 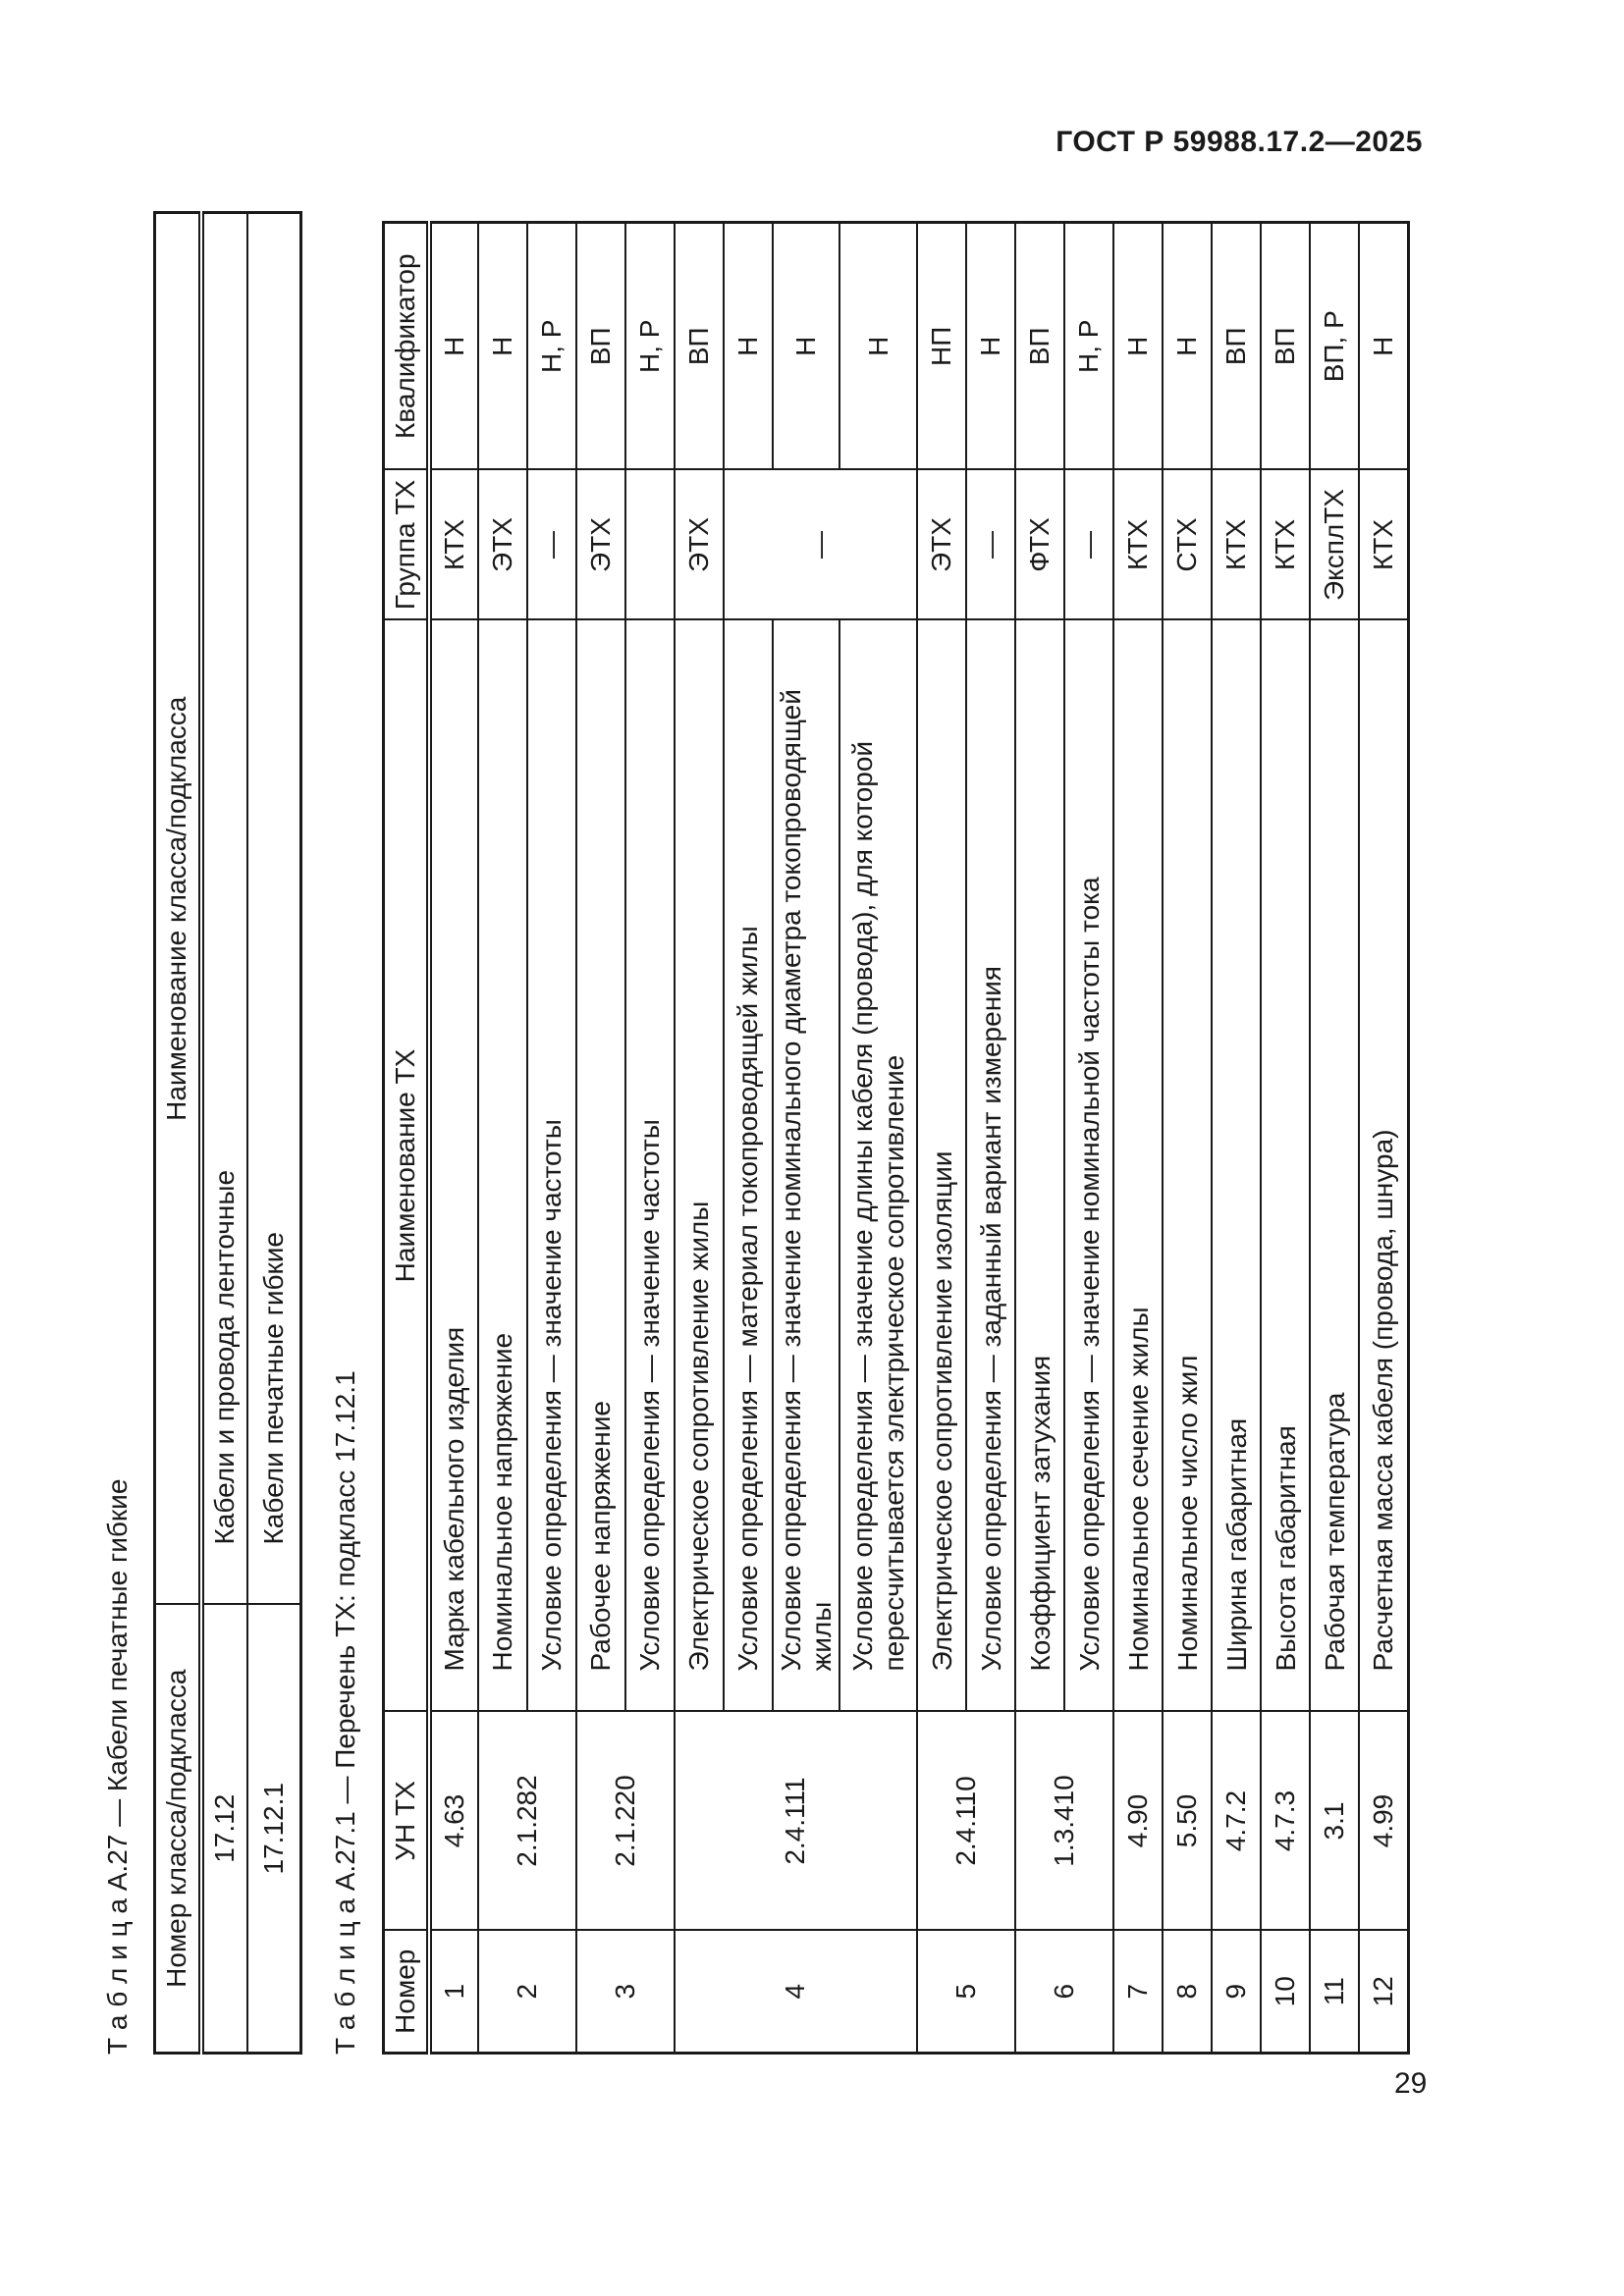 What do you see at coordinates (649, 544) in the screenshot?
I see `tx-group-cell` at bounding box center [649, 544].